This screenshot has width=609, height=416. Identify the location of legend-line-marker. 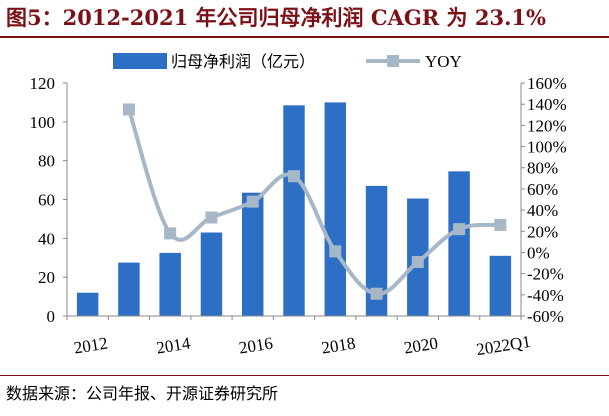
(393, 61).